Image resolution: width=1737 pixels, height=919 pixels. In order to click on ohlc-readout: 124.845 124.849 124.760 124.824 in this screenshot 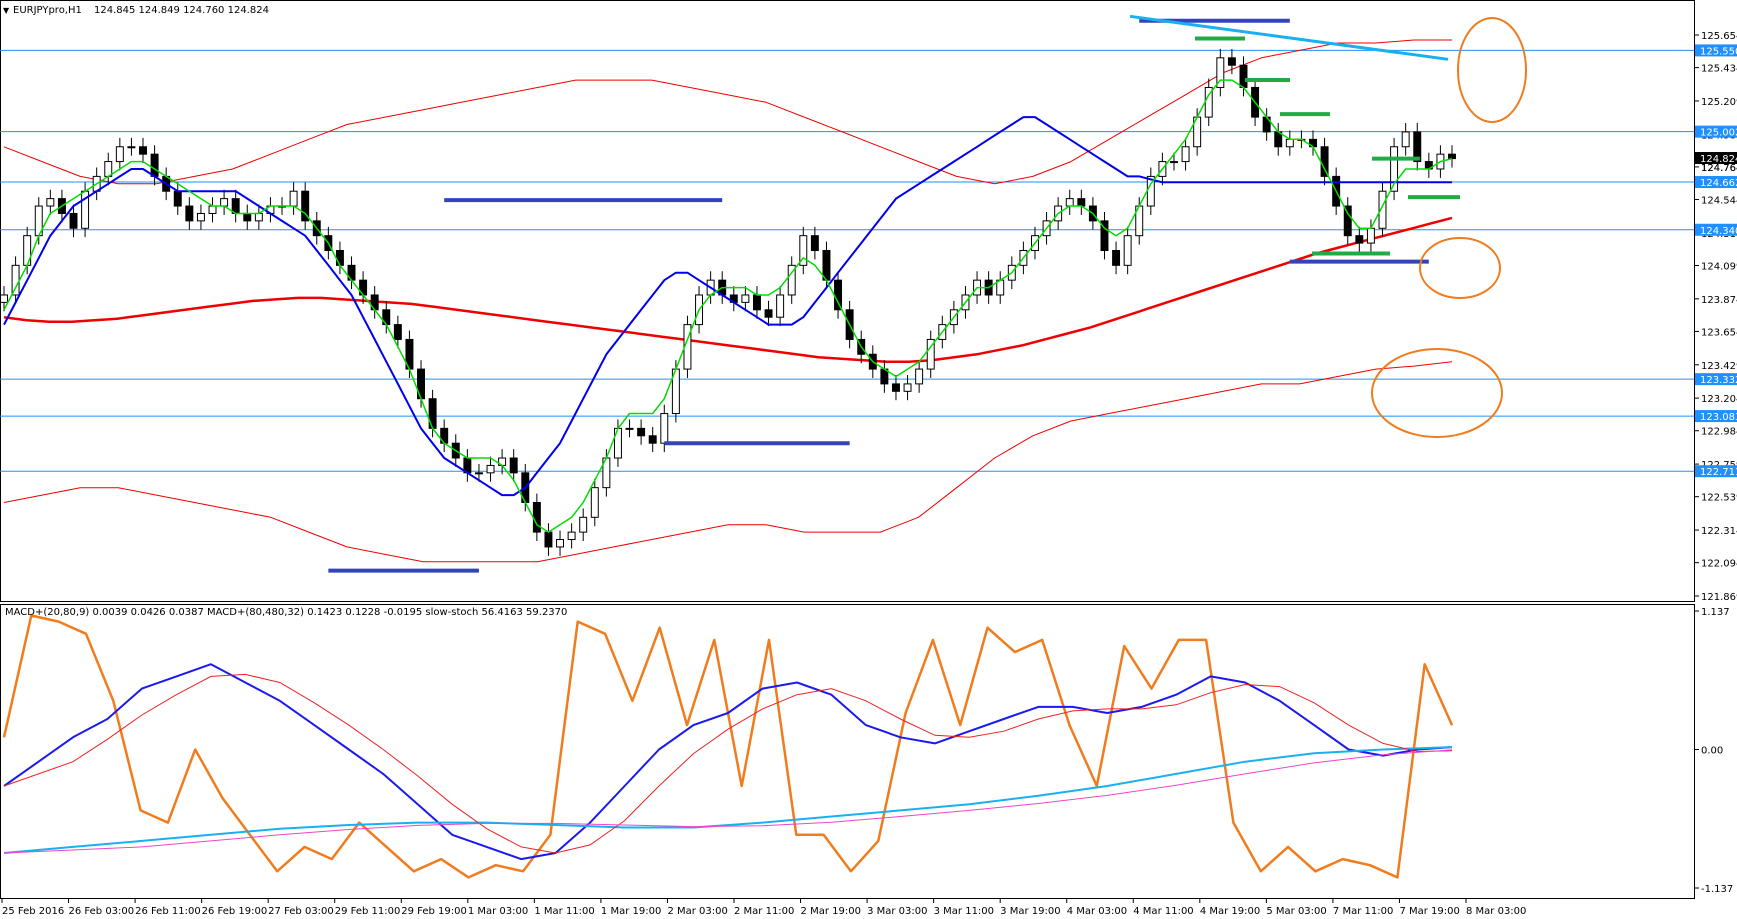, I will do `click(181, 10)`.